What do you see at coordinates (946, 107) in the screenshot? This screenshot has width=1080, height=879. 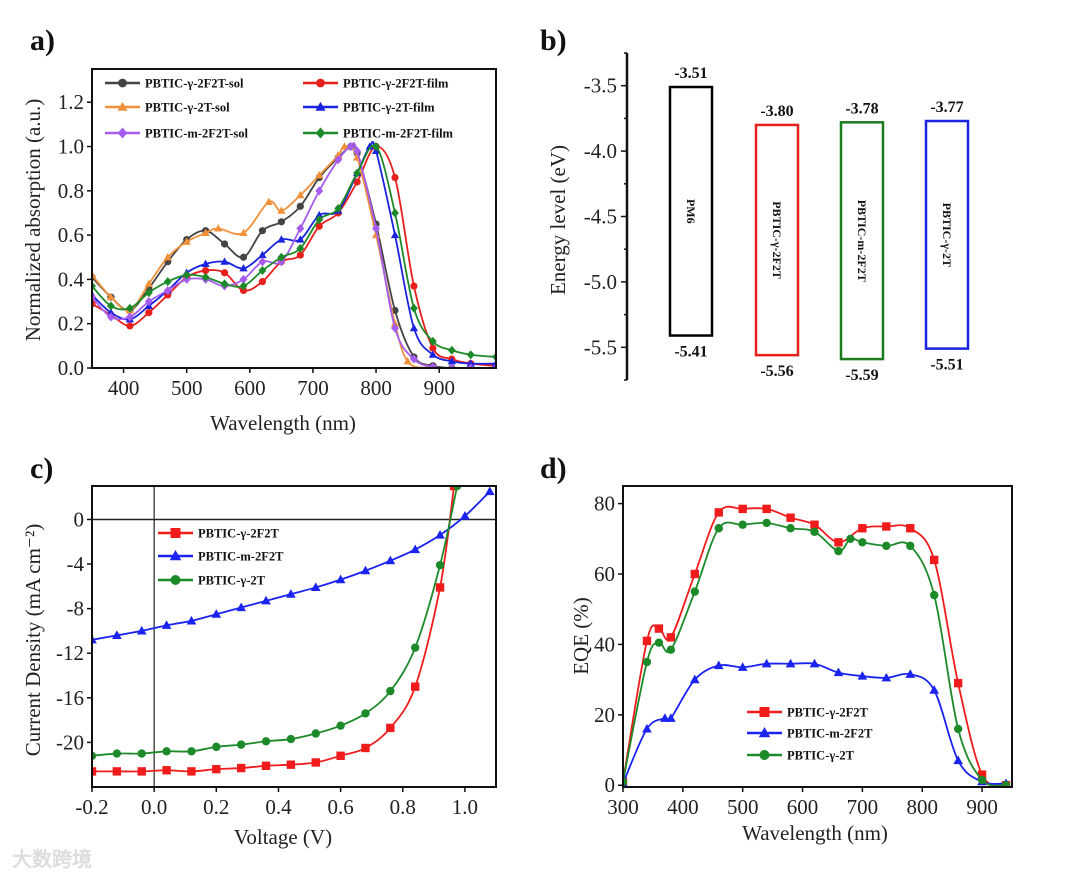 I see `lumo-label: -3.77` at bounding box center [946, 107].